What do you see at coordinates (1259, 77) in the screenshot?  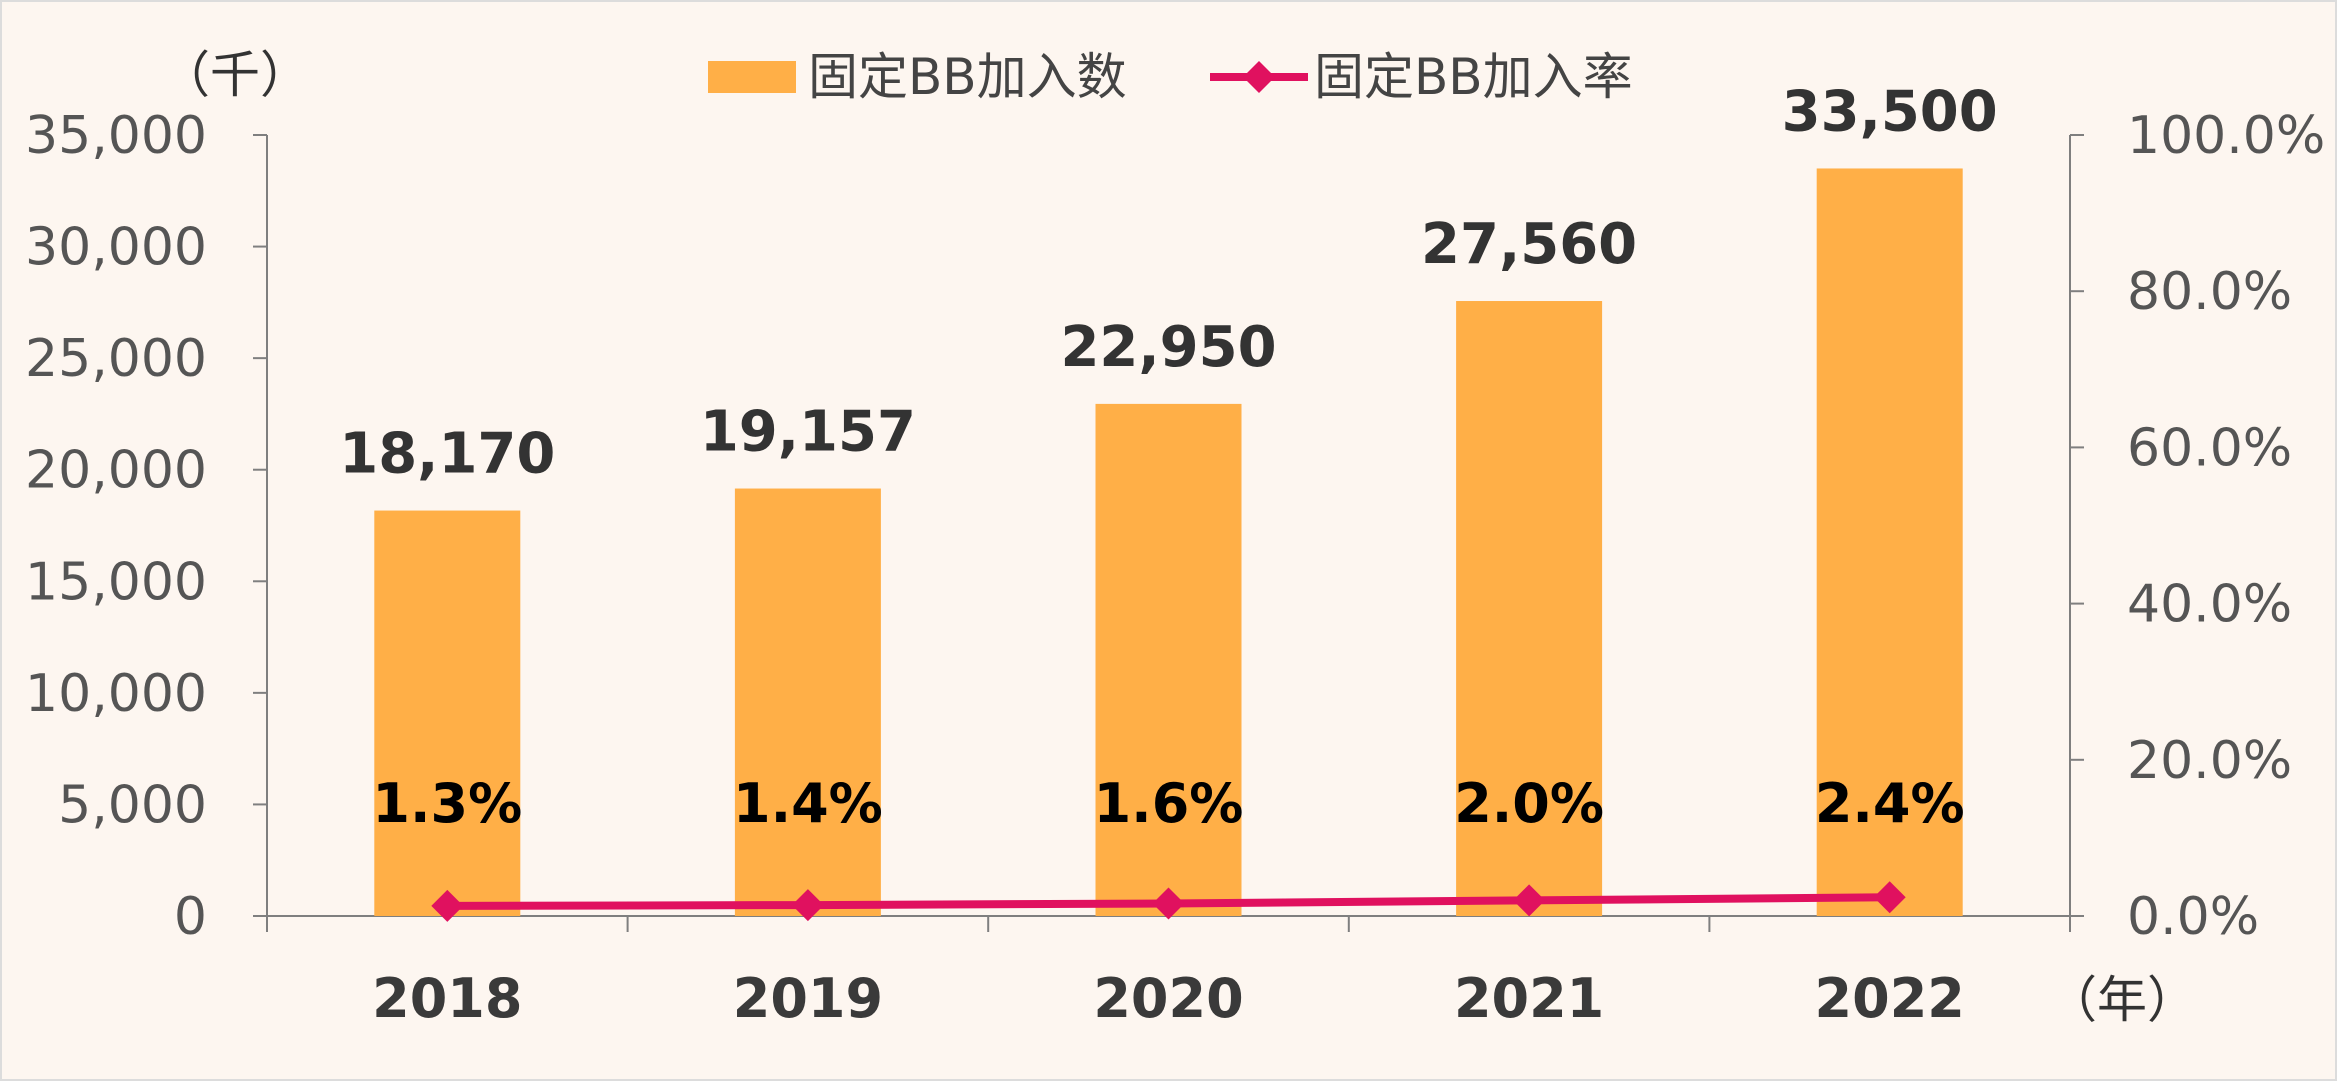 I see `legend-line-marker` at bounding box center [1259, 77].